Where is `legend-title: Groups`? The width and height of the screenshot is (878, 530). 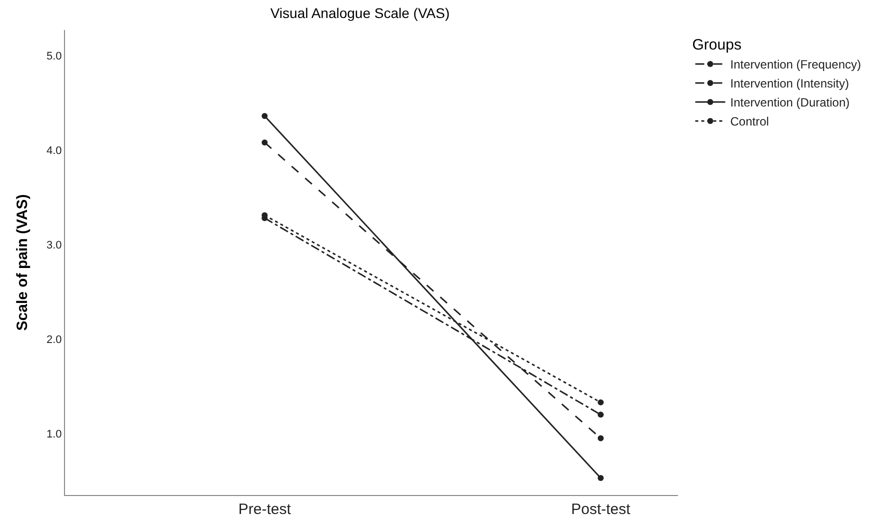 legend-title: Groups is located at coordinates (717, 45).